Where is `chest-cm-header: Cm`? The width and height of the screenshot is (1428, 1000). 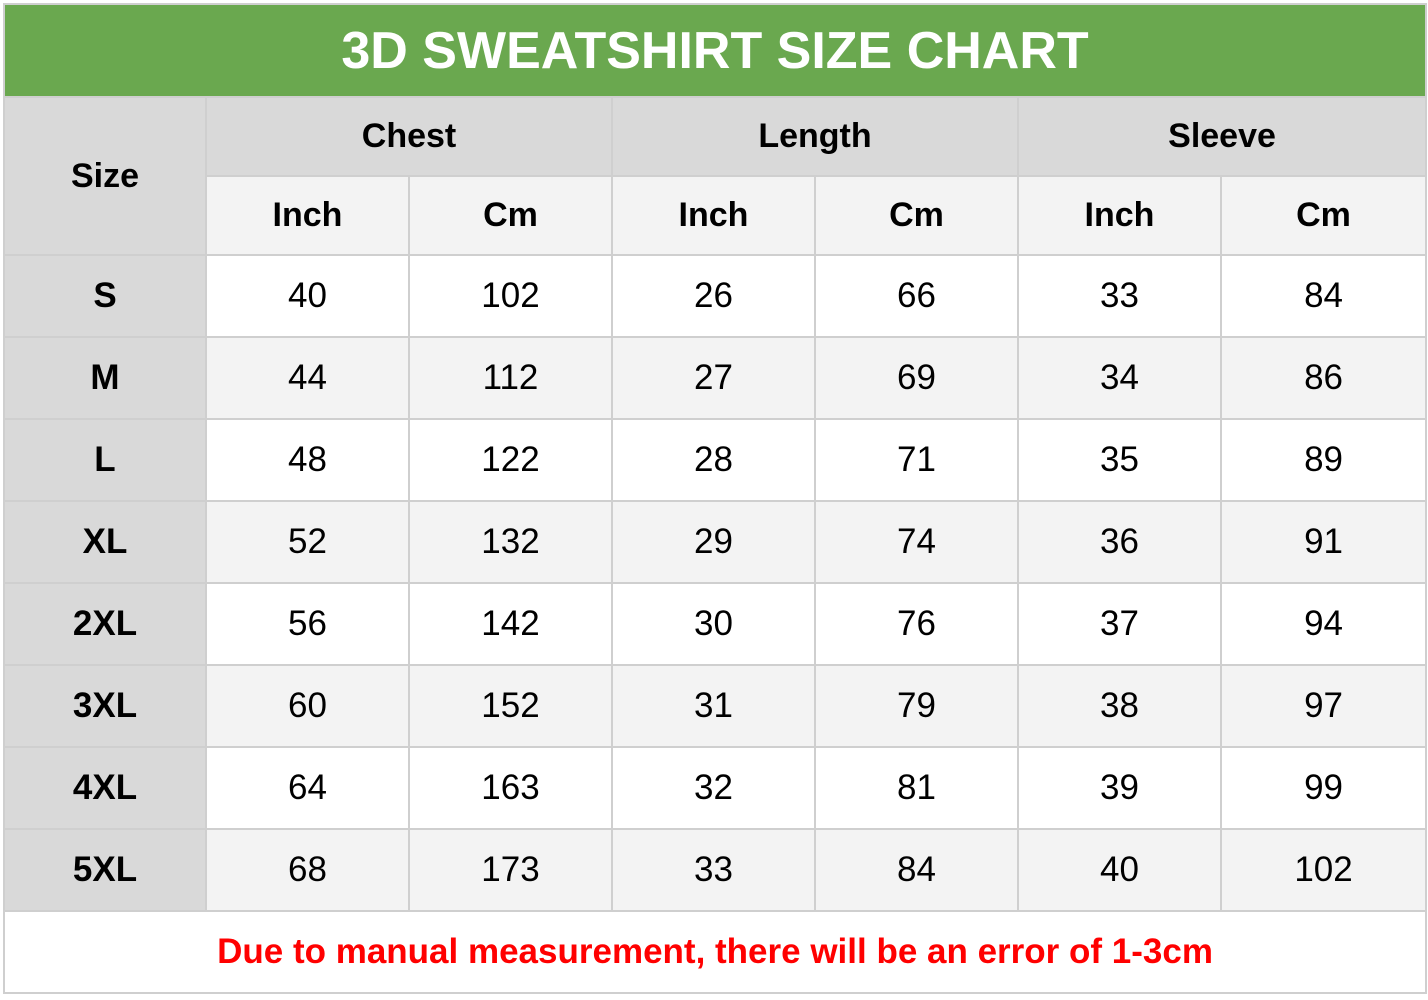
chest-cm-header: Cm is located at coordinates (510, 215).